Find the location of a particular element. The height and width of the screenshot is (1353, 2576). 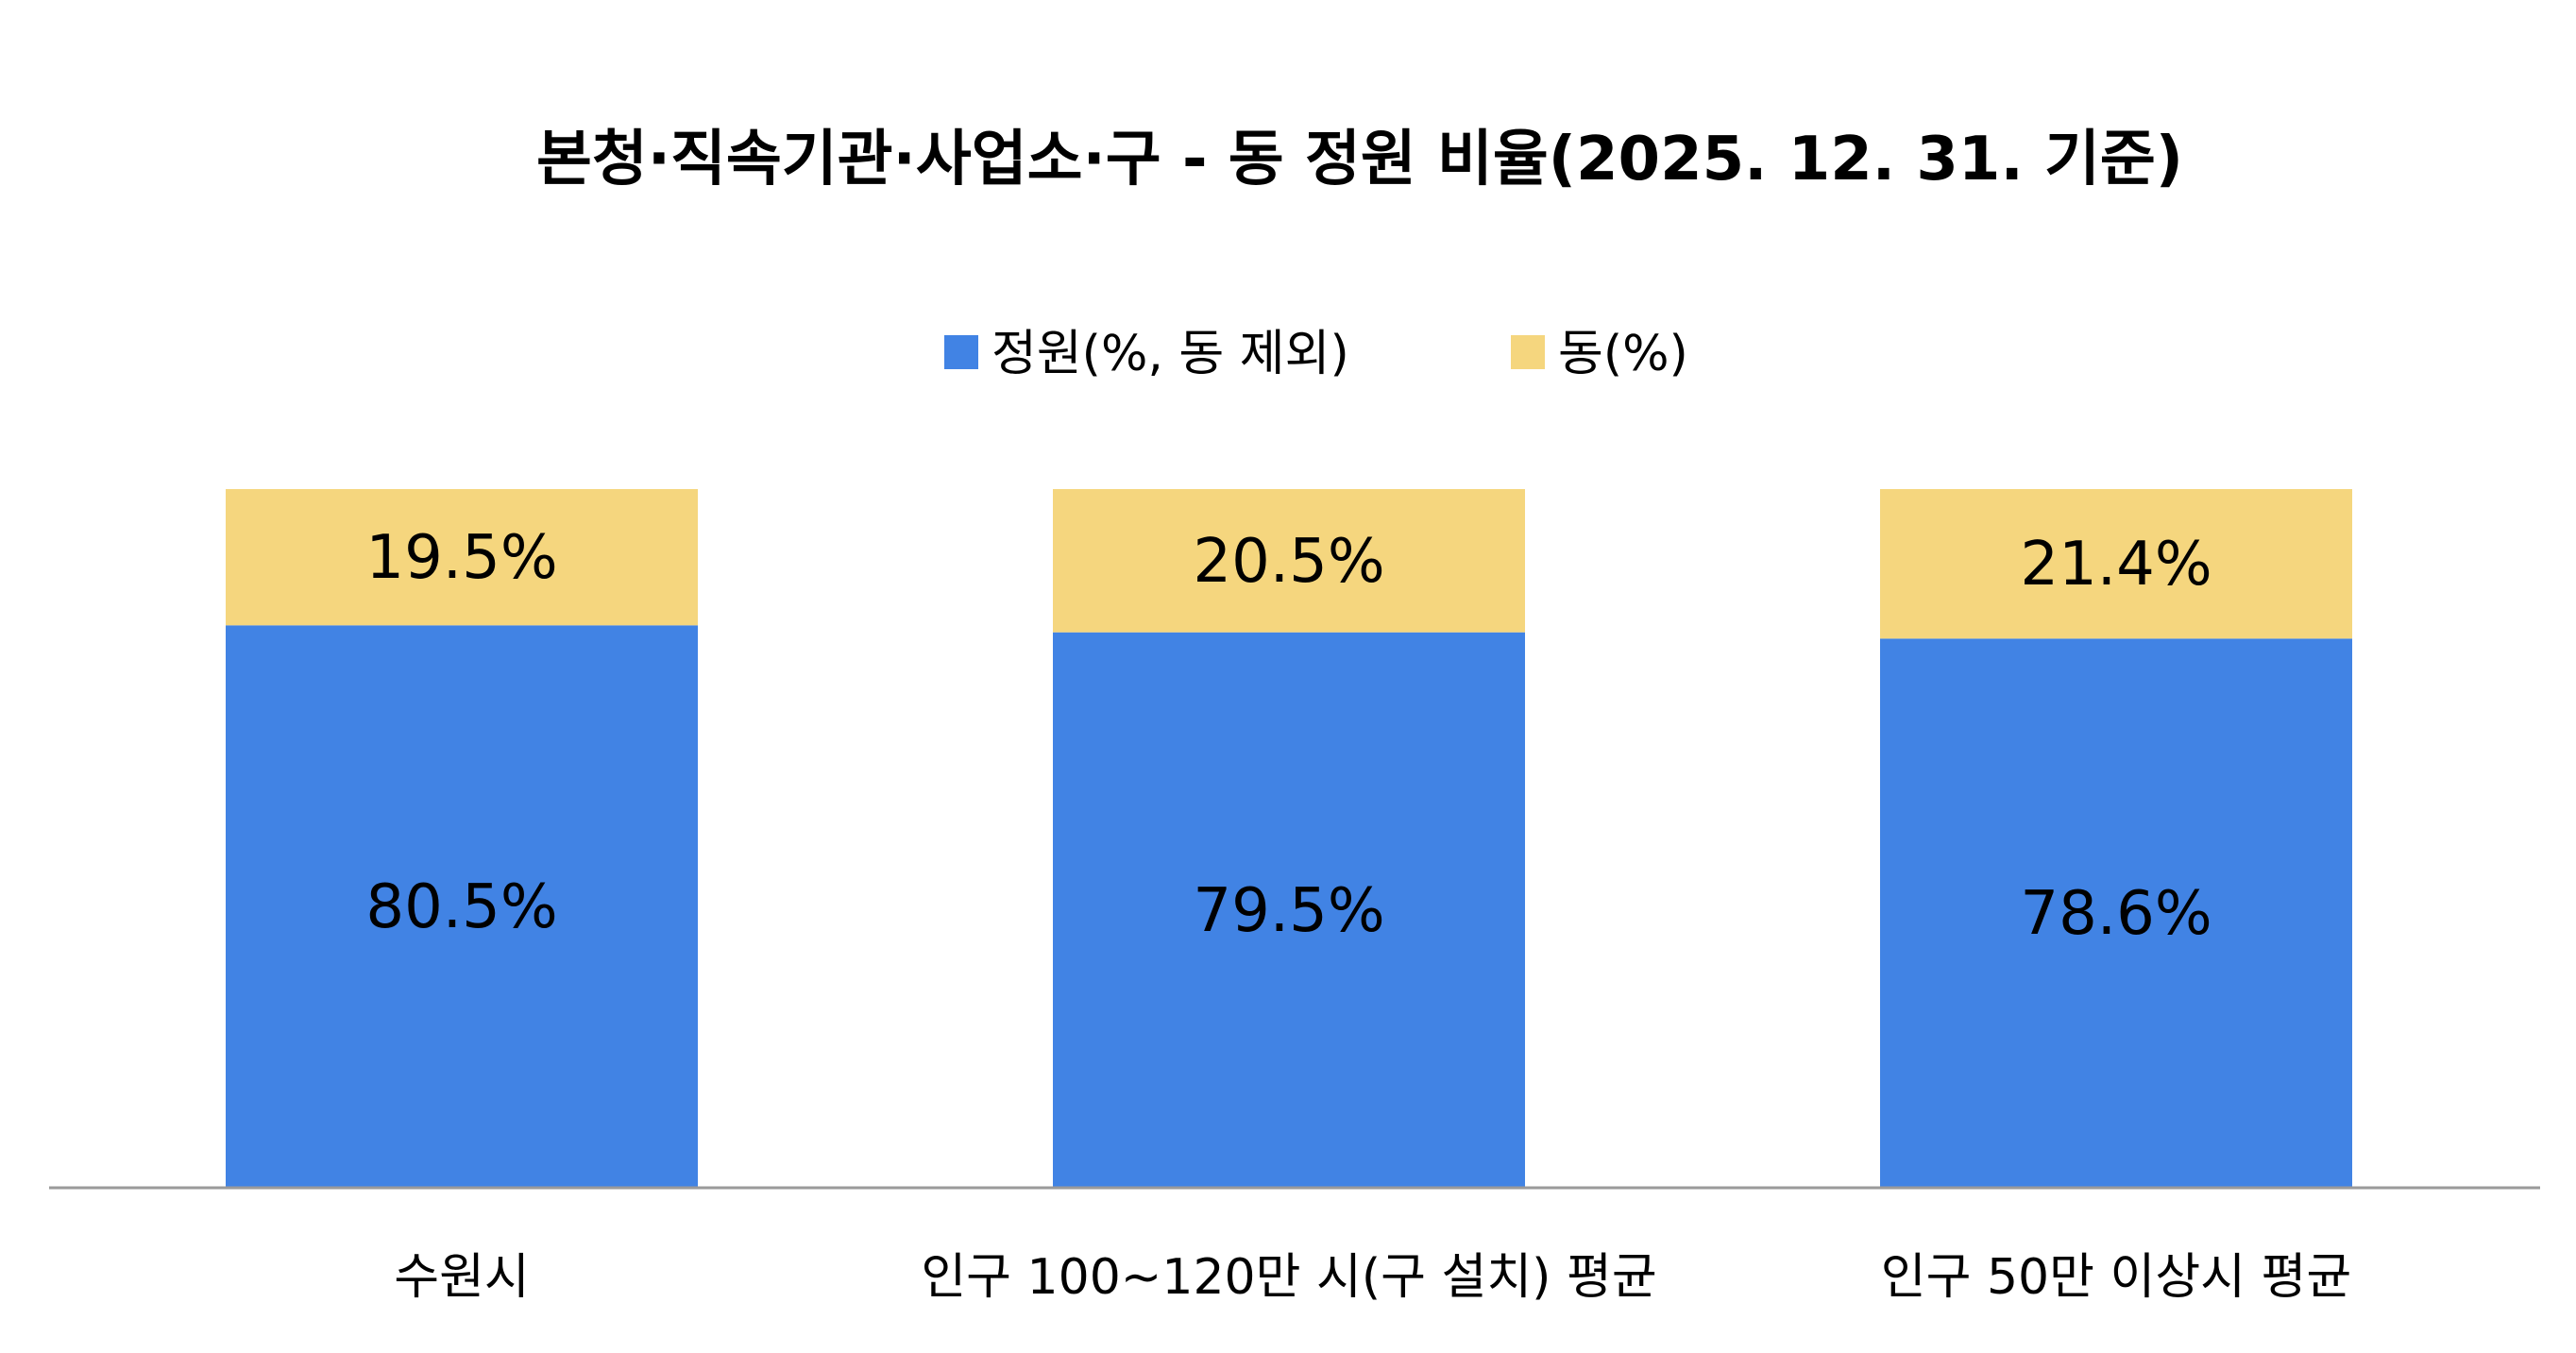

data-label-regular-2: 78.6% is located at coordinates (2116, 914).